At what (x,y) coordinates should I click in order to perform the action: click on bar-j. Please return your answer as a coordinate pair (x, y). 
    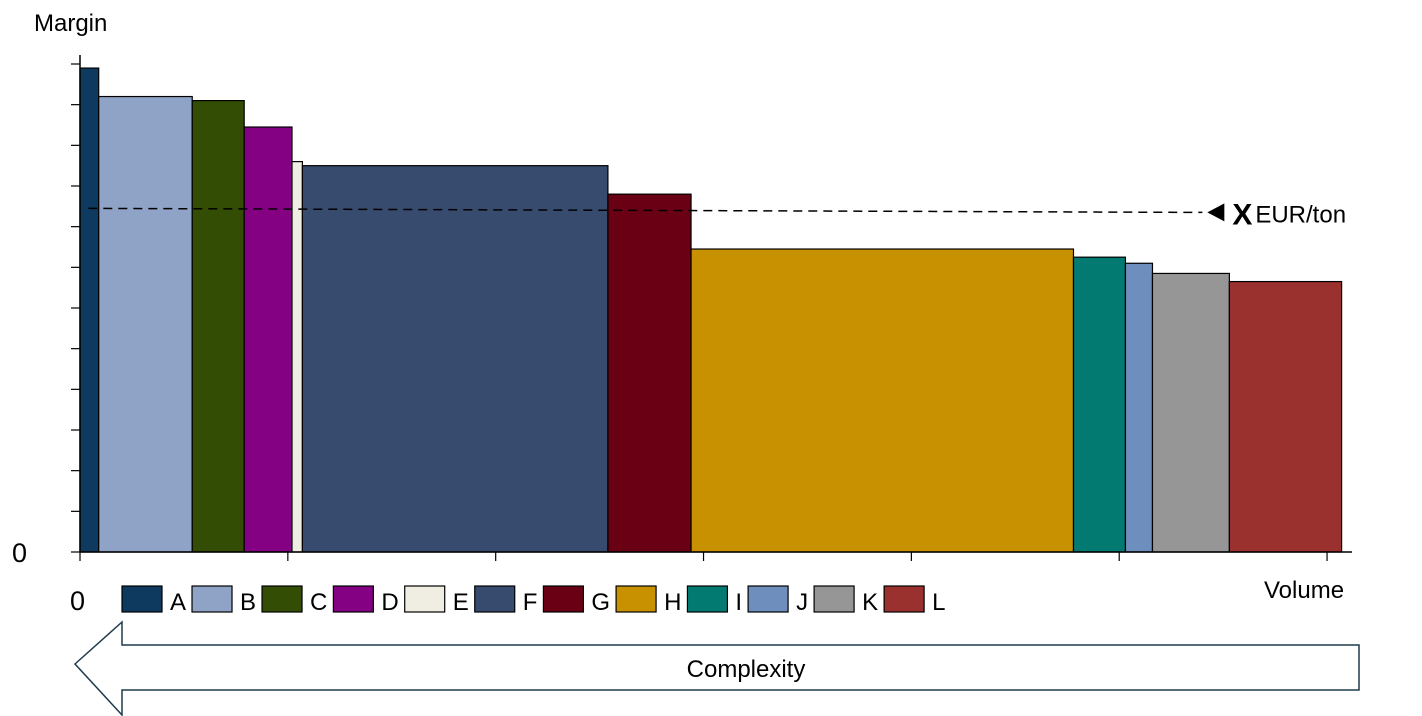
    Looking at the image, I should click on (1139, 407).